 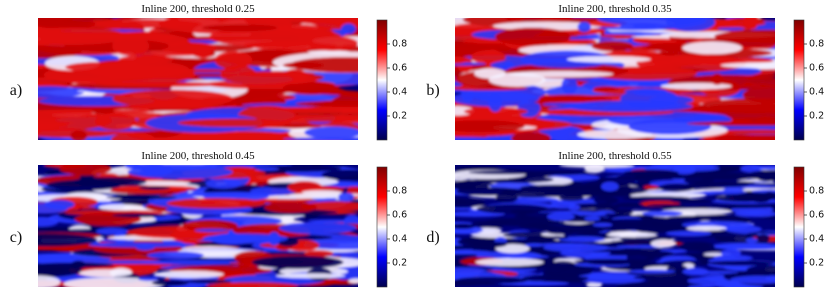 I want to click on panel-label: a), so click(x=16, y=90).